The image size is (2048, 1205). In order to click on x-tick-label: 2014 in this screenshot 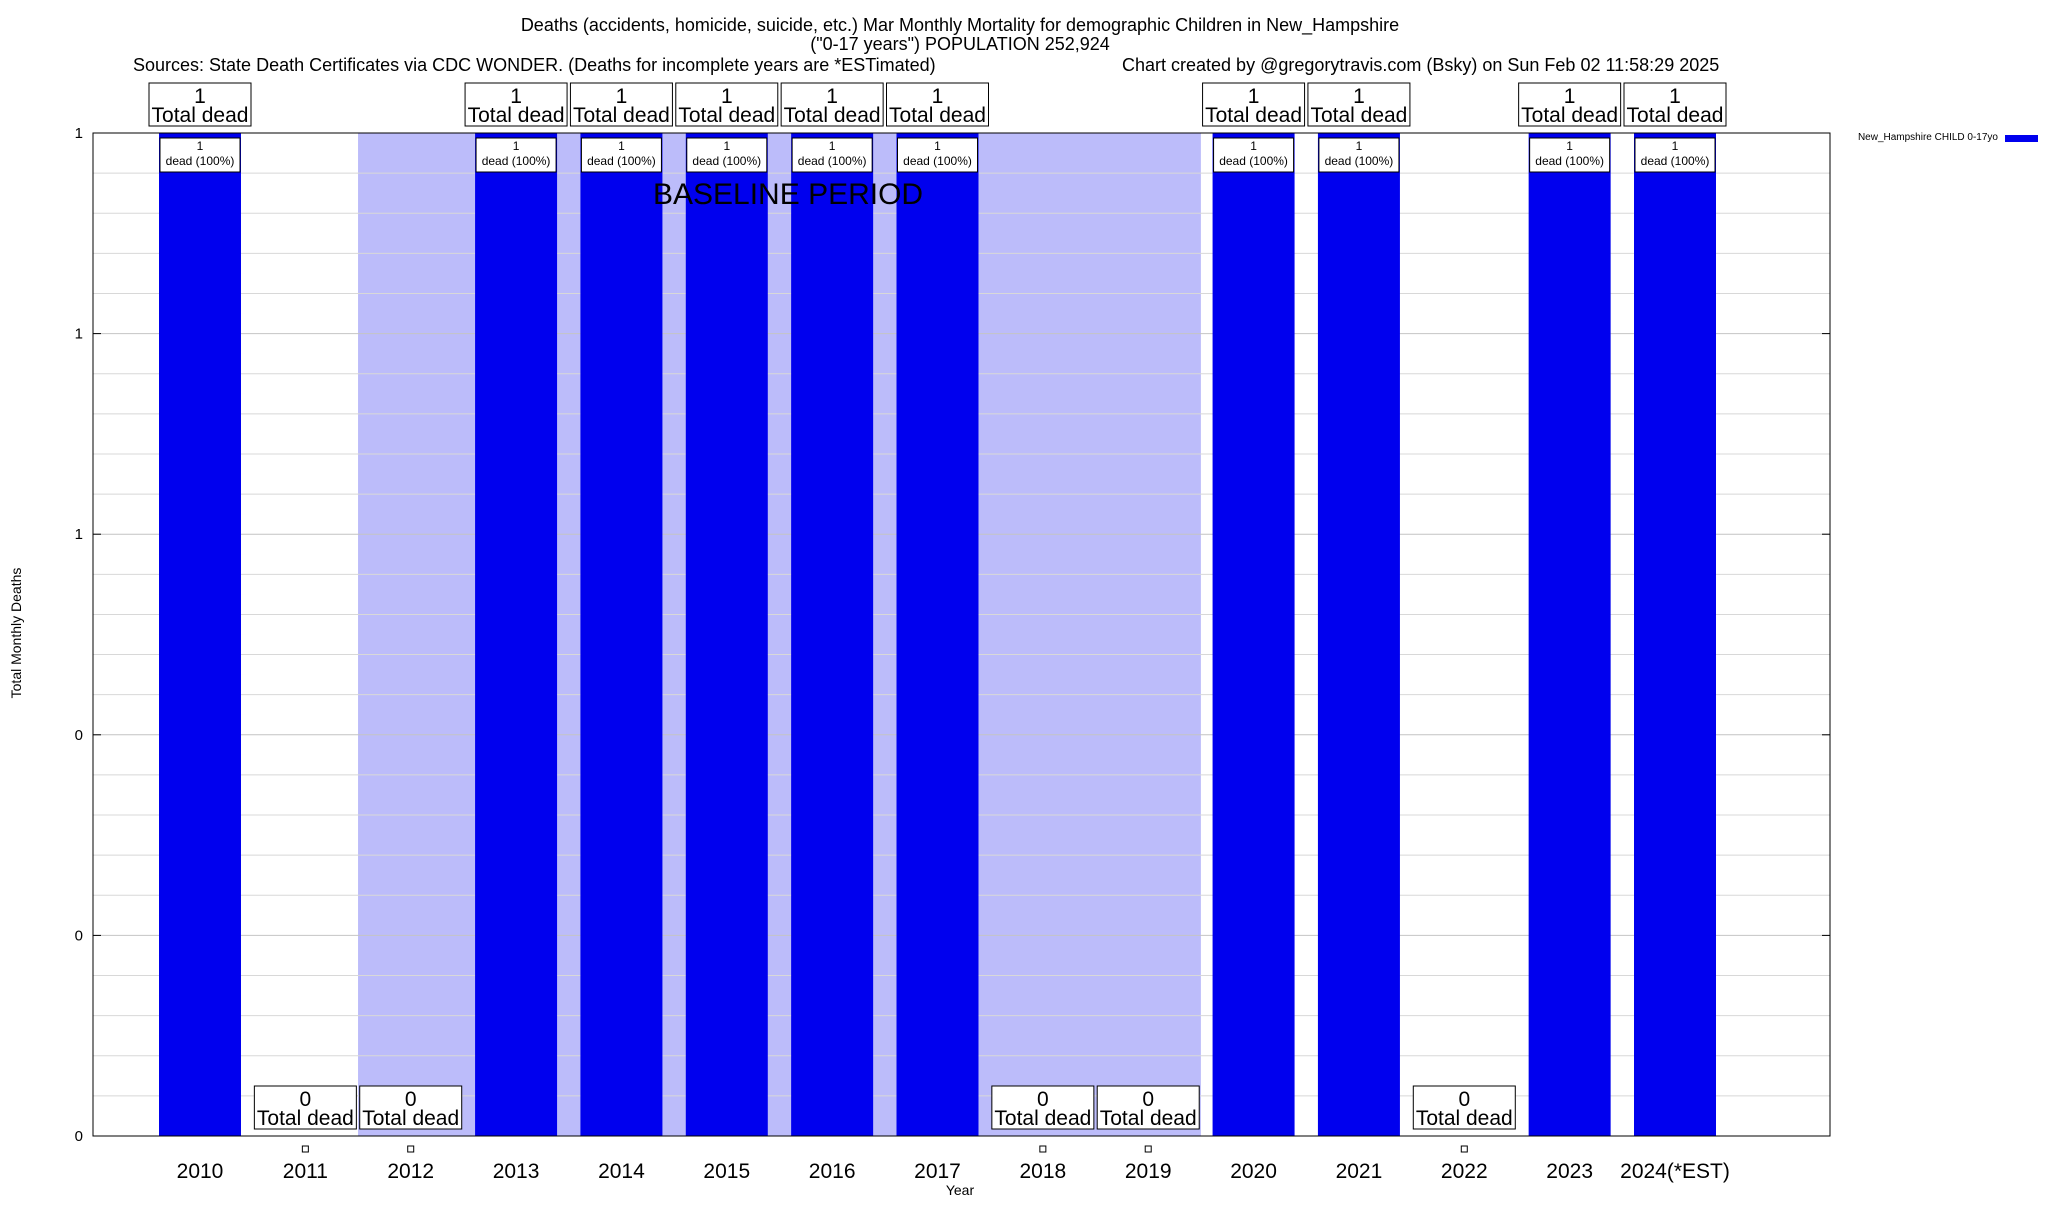, I will do `click(621, 1171)`.